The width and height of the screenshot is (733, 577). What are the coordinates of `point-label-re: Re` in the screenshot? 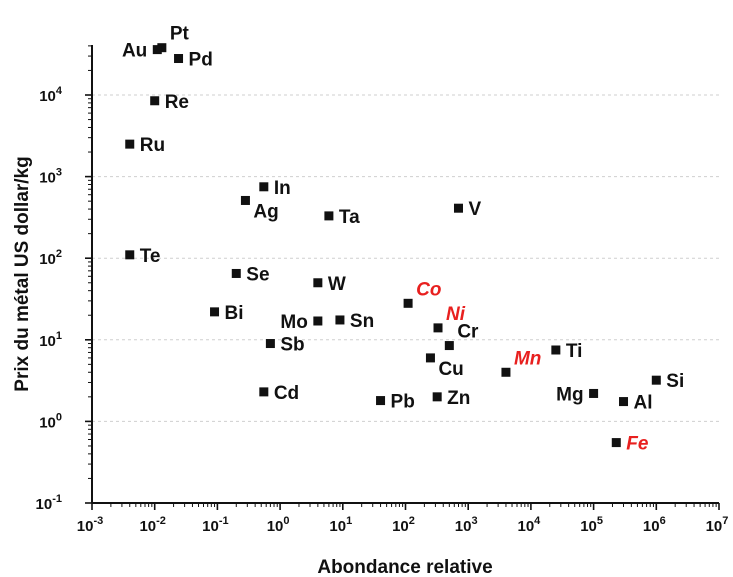 It's located at (177, 102).